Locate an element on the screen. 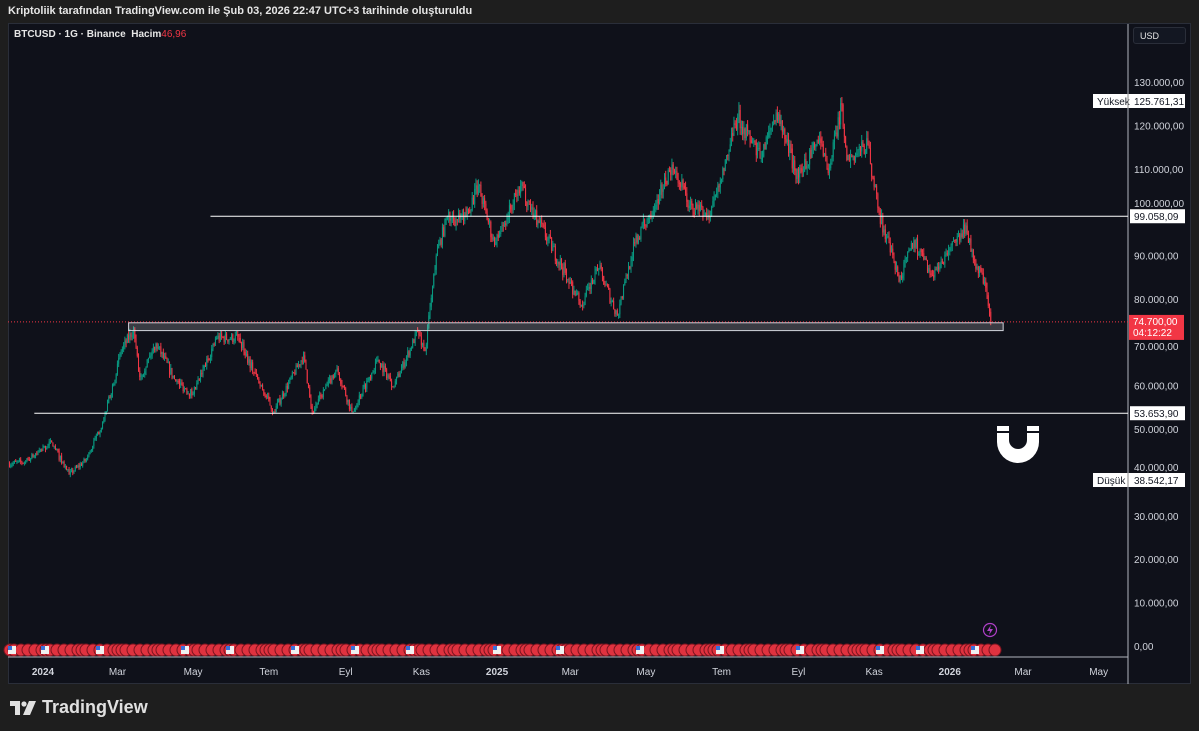  symbol-label: BTCUSD · 1G · Binance is located at coordinates (70, 34).